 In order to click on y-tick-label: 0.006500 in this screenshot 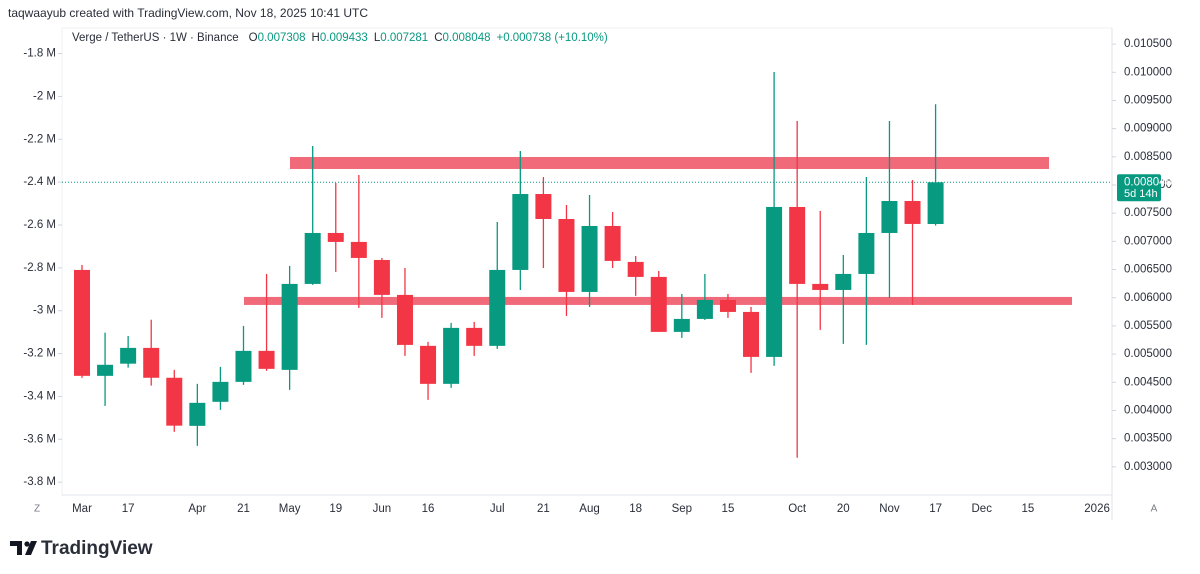, I will do `click(1148, 270)`.